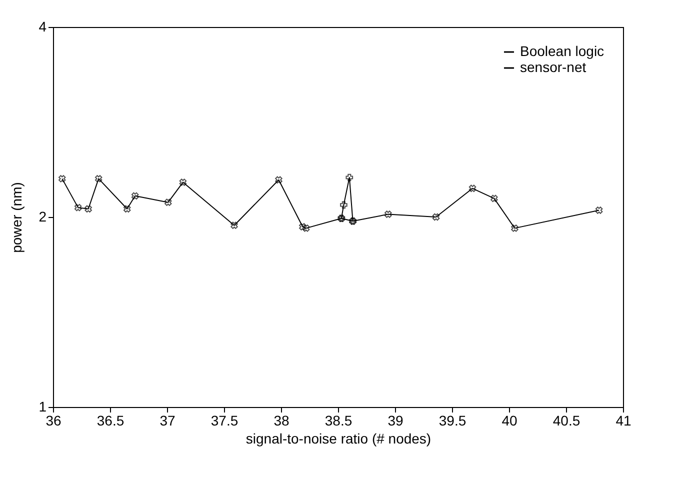 This screenshot has width=700, height=500. What do you see at coordinates (553, 67) in the screenshot?
I see `legend-label: sensor-net` at bounding box center [553, 67].